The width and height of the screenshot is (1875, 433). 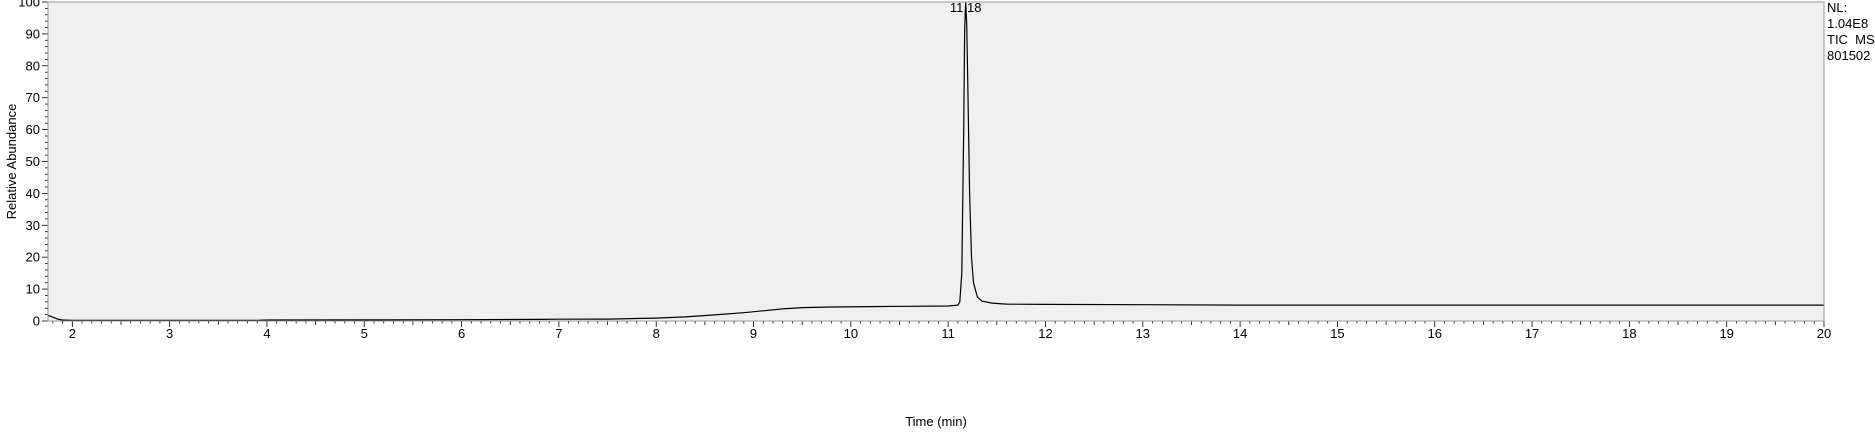 What do you see at coordinates (1532, 333) in the screenshot?
I see `x-tick-label: 17` at bounding box center [1532, 333].